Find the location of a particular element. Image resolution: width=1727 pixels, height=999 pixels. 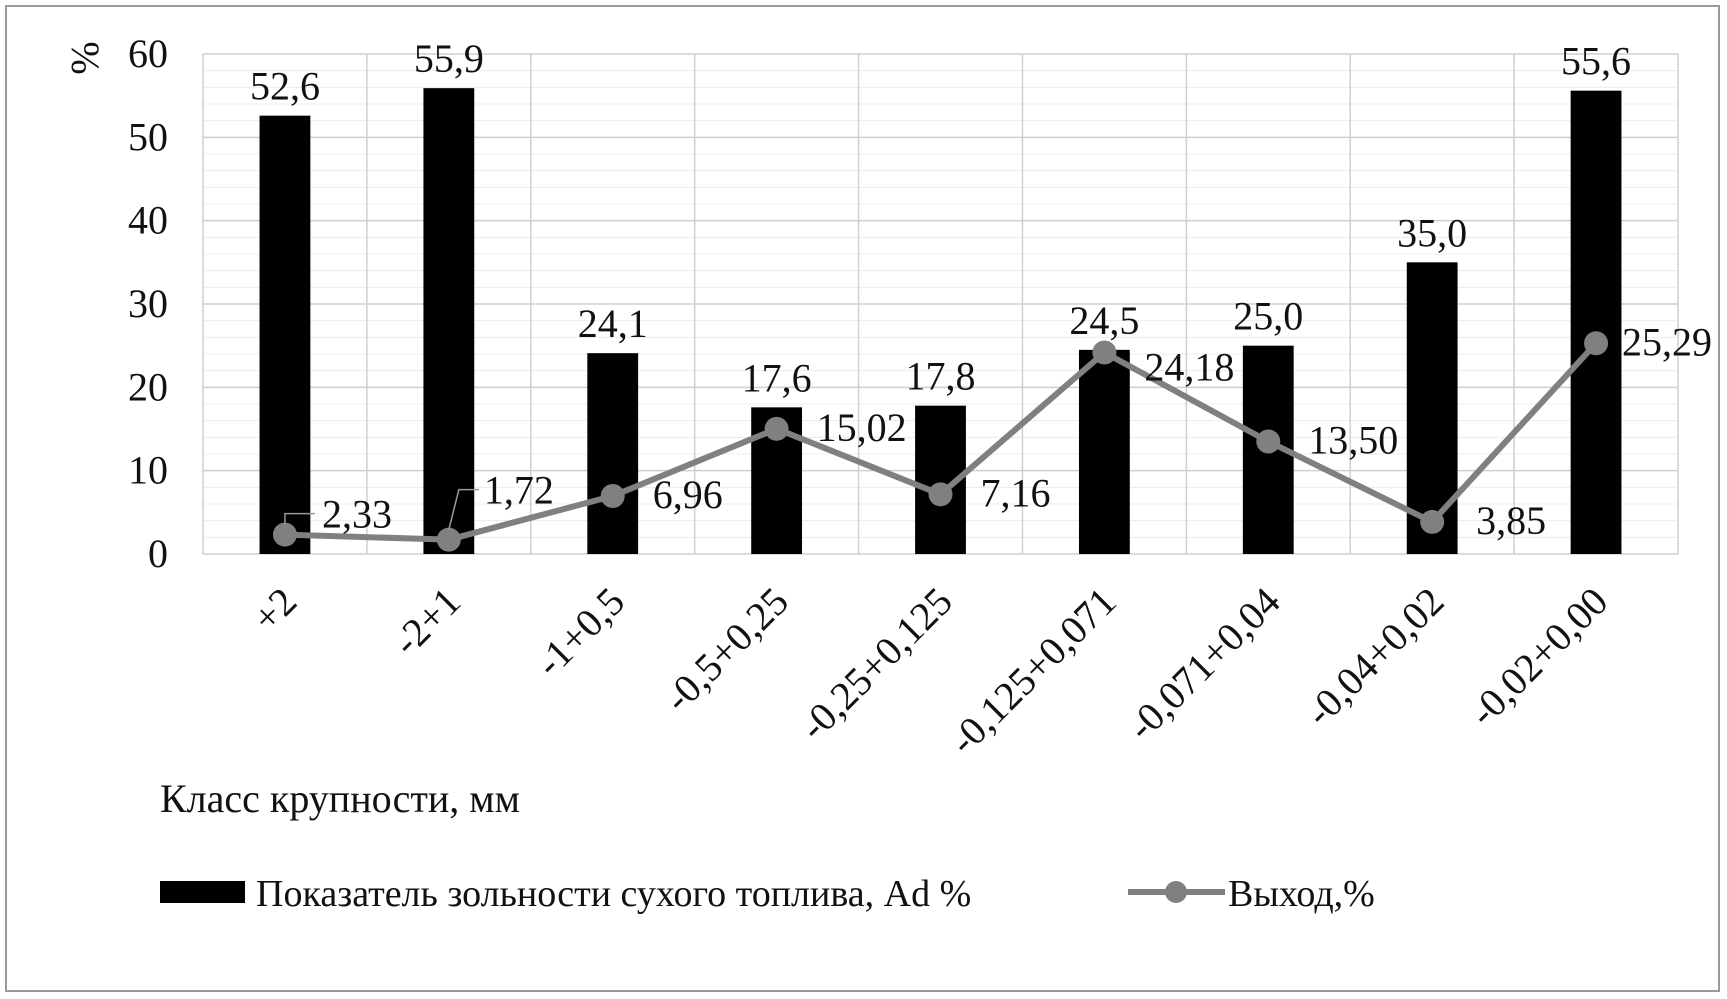

bar-data-label: 52,6 is located at coordinates (285, 86).